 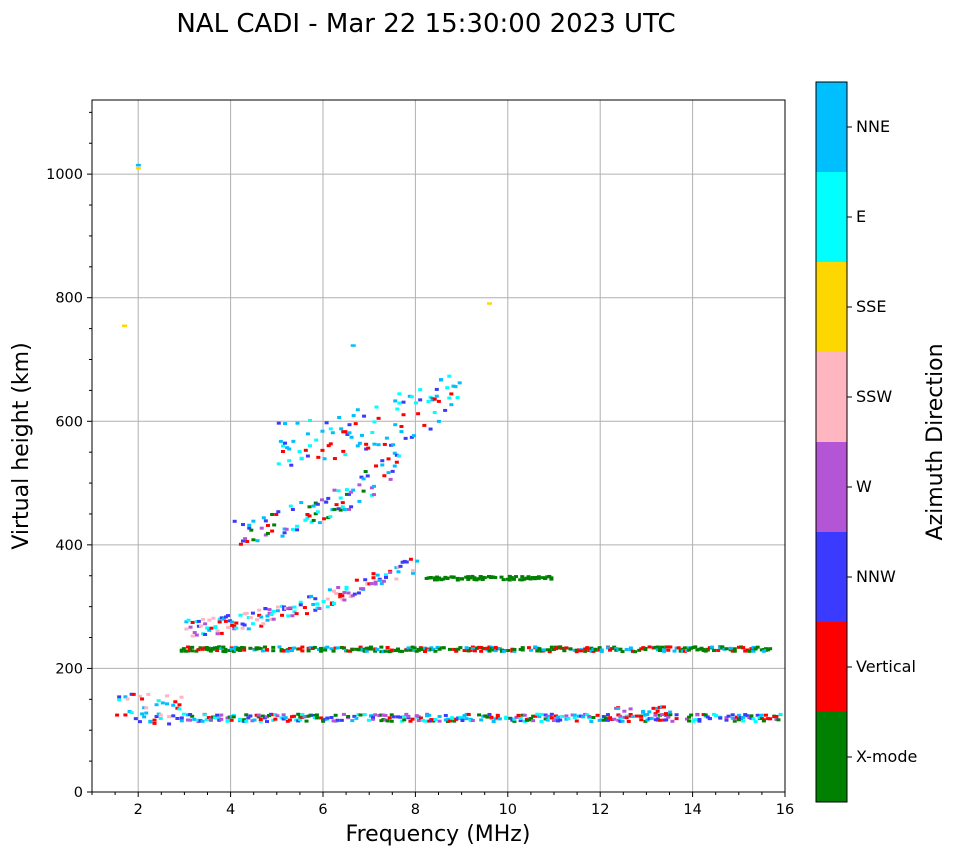 What do you see at coordinates (69, 669) in the screenshot?
I see `y-tick-label: 200` at bounding box center [69, 669].